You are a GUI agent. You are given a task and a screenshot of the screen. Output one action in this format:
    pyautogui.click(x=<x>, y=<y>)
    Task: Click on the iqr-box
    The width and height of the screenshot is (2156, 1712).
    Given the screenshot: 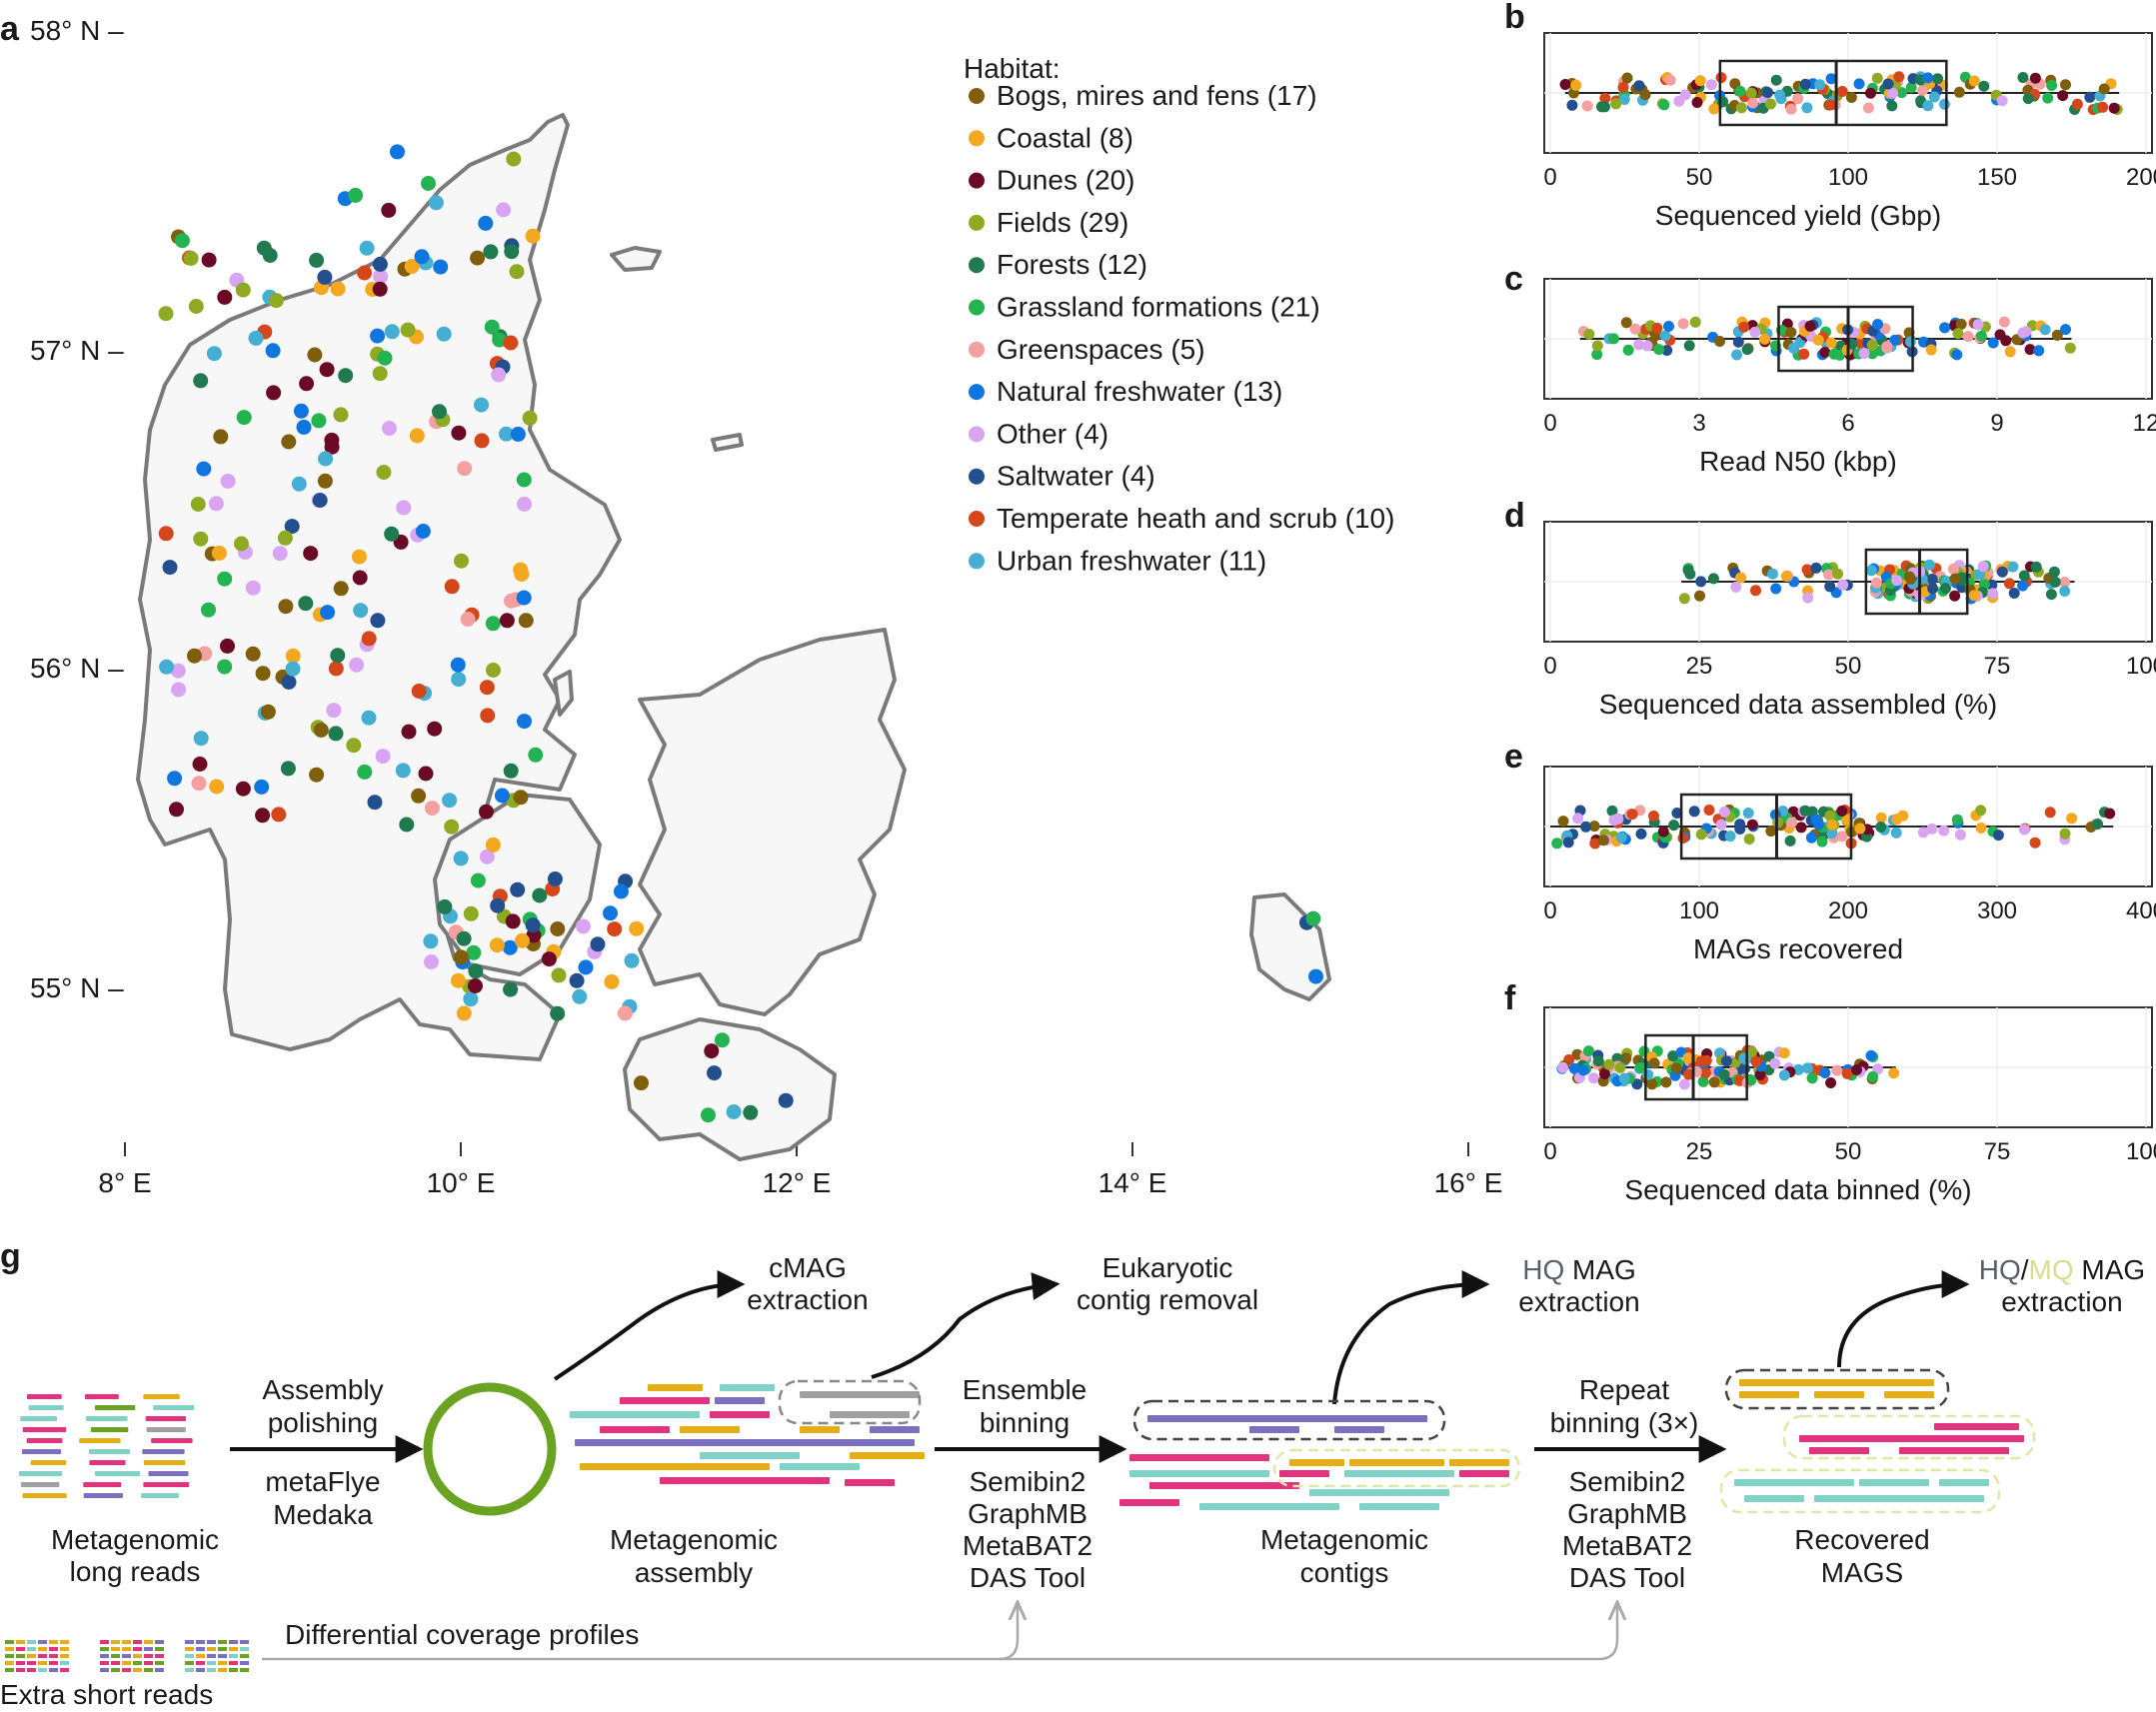 What is the action you would take?
    pyautogui.click(x=1916, y=582)
    